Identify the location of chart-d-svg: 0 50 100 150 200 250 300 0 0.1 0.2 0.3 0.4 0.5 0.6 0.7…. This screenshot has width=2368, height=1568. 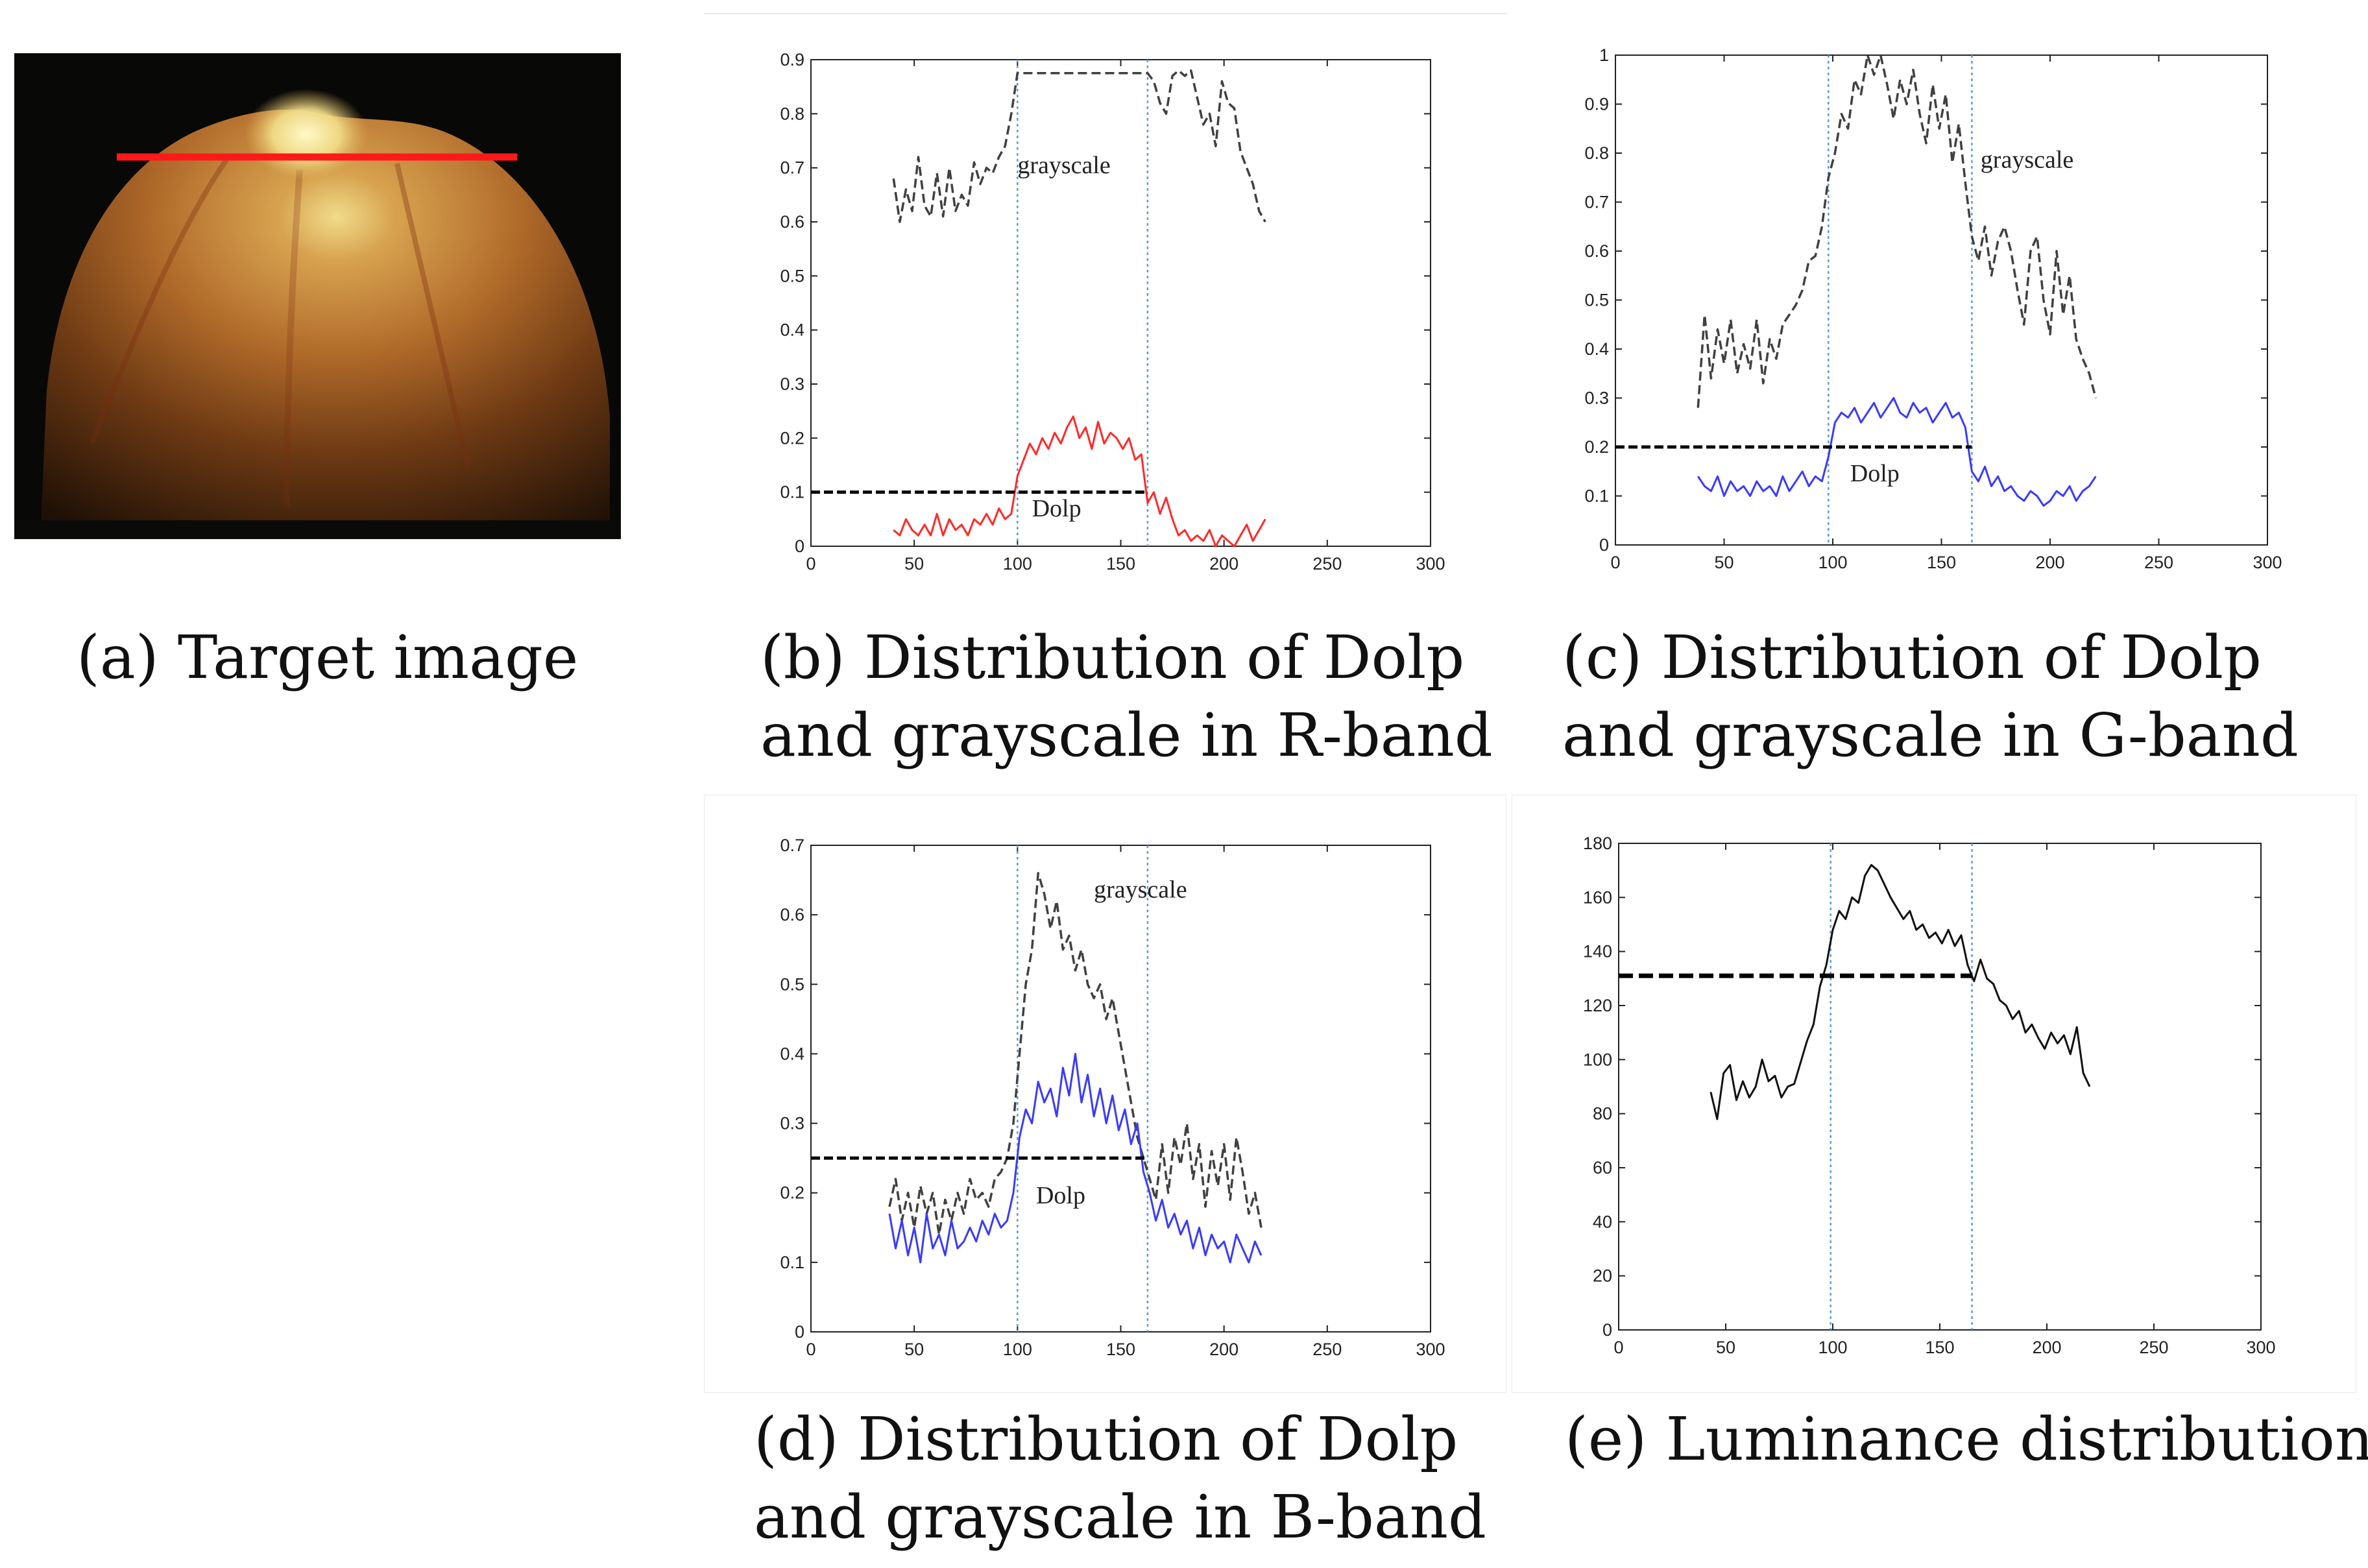
(1112, 1097).